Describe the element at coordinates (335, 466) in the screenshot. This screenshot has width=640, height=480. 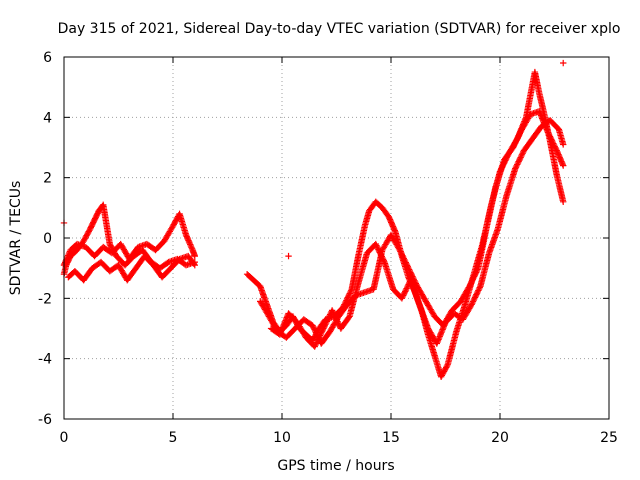
I see `x-axis-label: GPS time / hours` at that location.